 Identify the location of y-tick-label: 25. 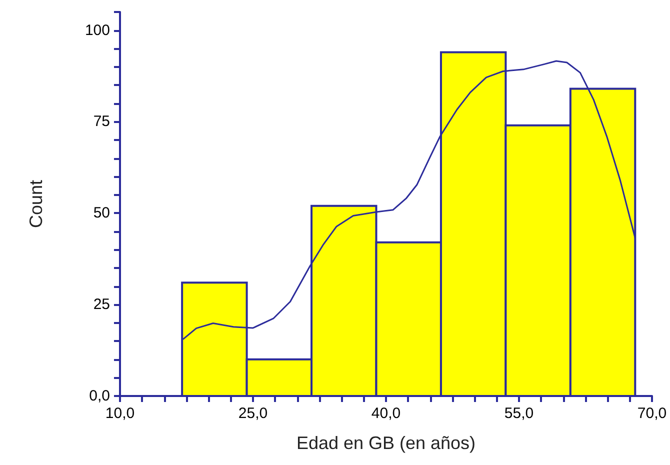
(101, 305).